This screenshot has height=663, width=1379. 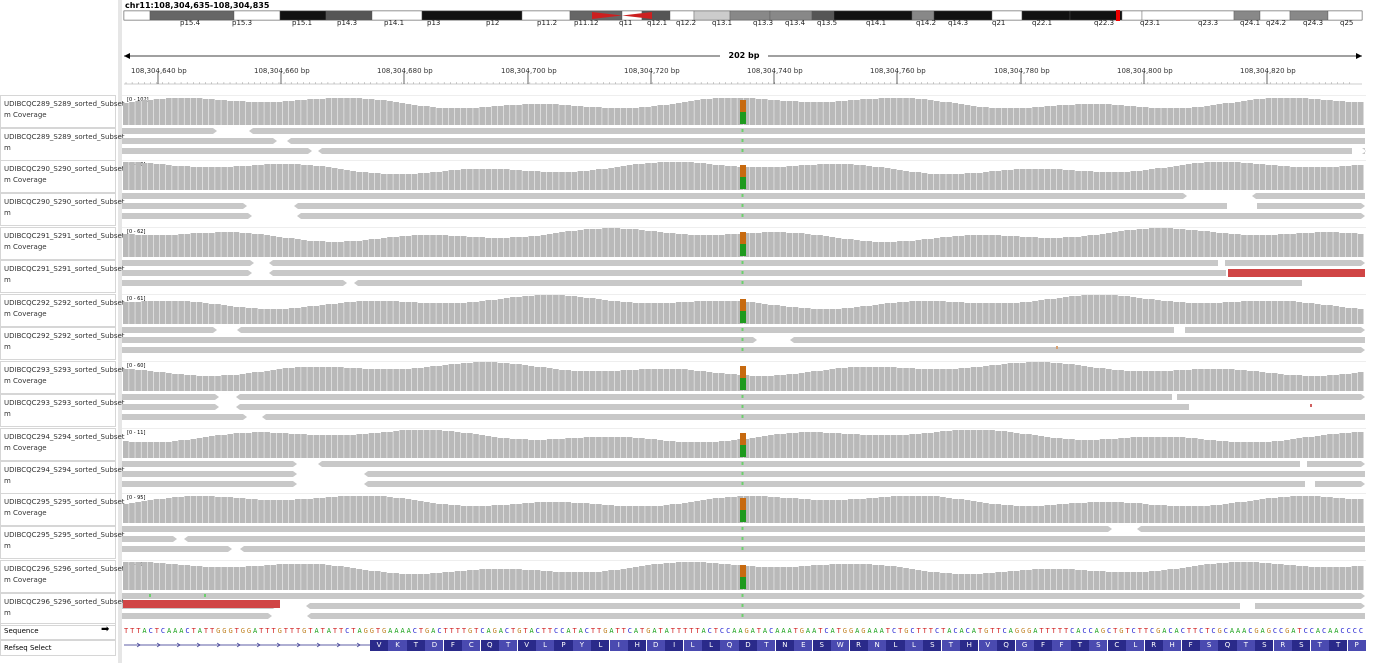 What do you see at coordinates (62, 609) in the screenshot?
I see `alignment-track-name: UDIBCQC296_S296_sorted_Subset m` at bounding box center [62, 609].